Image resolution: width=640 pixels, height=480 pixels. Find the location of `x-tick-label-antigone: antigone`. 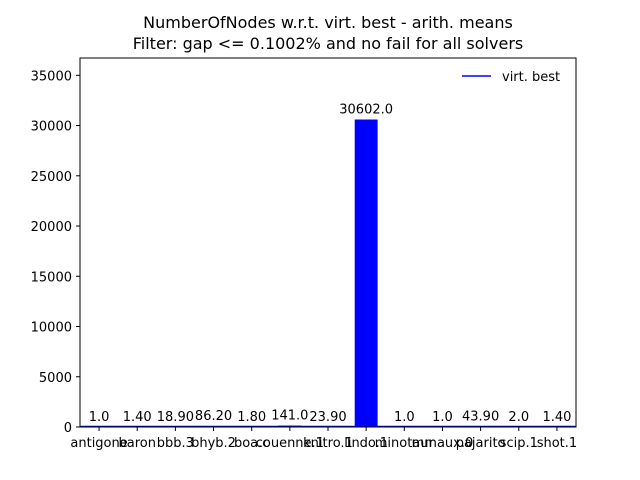

x-tick-label-antigone: antigone is located at coordinates (98, 443).